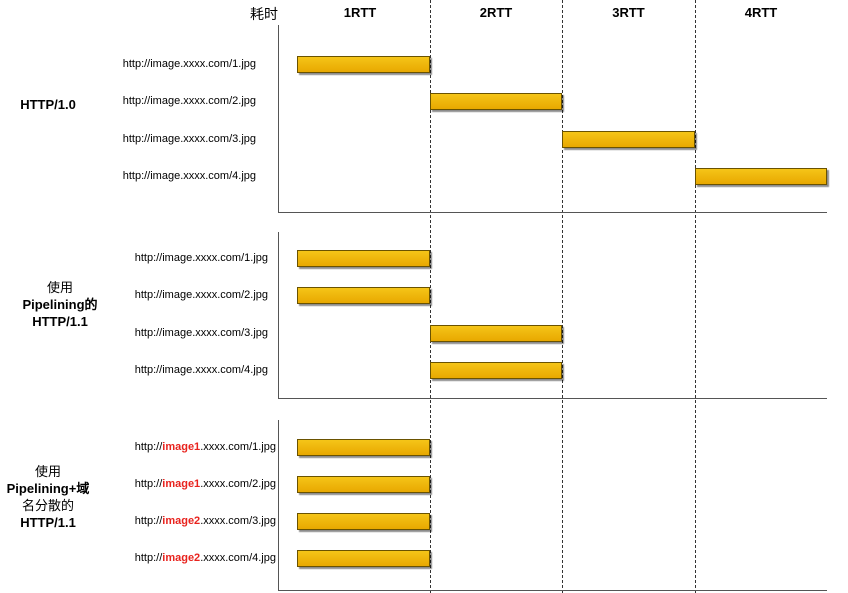 This screenshot has height=593, width=848. I want to click on column-header: 1RTT, so click(360, 12).